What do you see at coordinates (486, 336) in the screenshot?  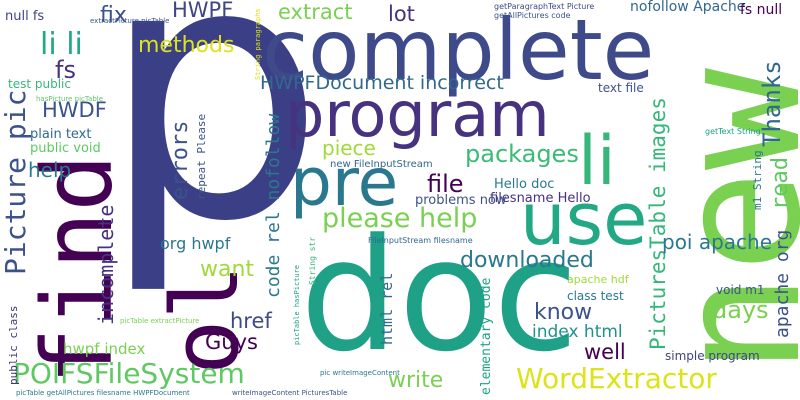 I see `word-elementary-code: elementary code` at bounding box center [486, 336].